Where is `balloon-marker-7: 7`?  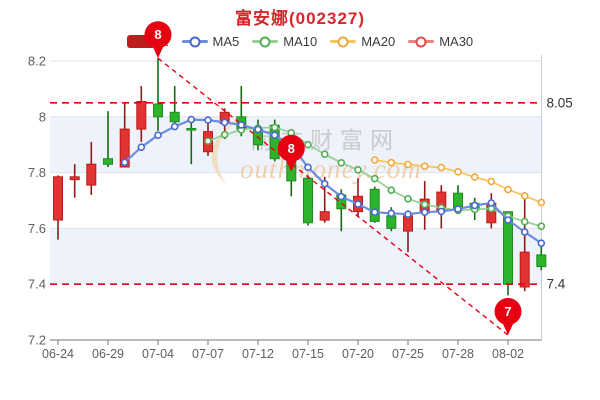 balloon-marker-7: 7 is located at coordinates (508, 316).